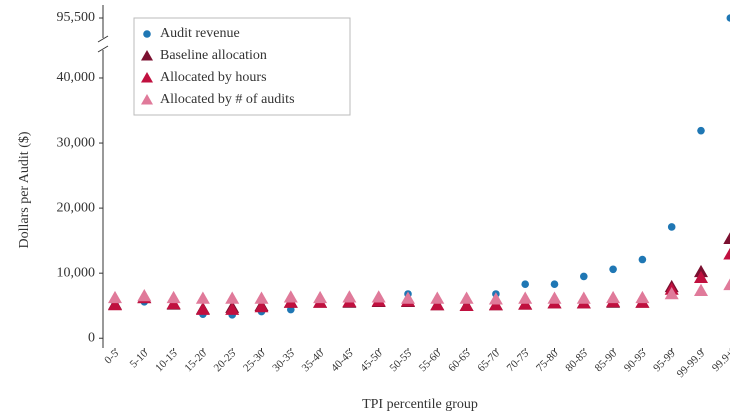 The height and width of the screenshot is (416, 730). I want to click on legend-box, so click(242, 66).